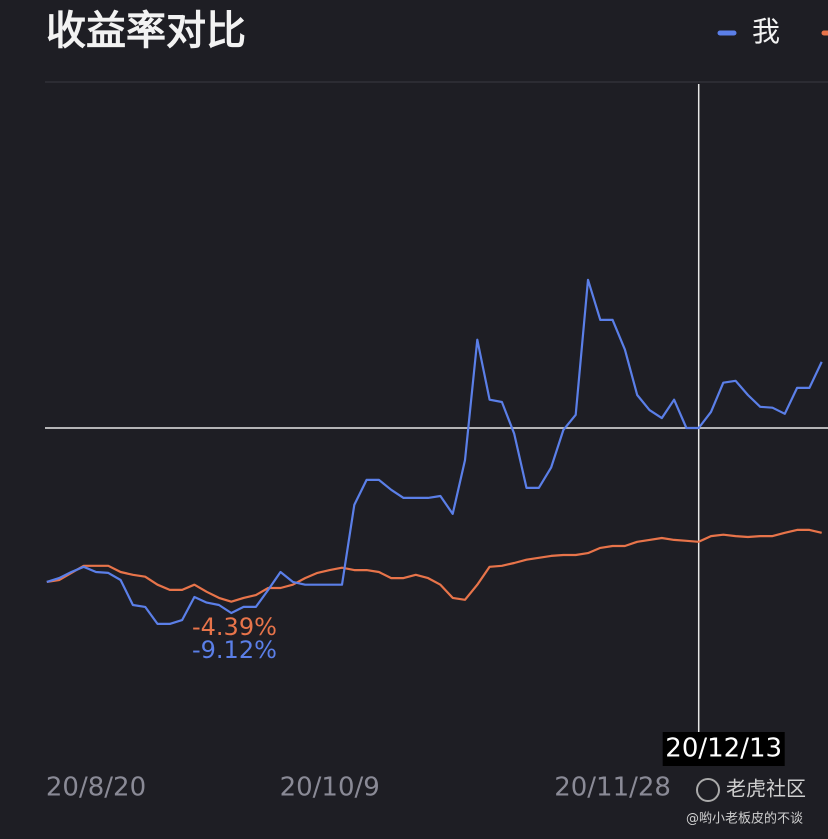  Describe the element at coordinates (744, 819) in the screenshot. I see `watermark-handle: @哟小老板皮的不谈` at that location.